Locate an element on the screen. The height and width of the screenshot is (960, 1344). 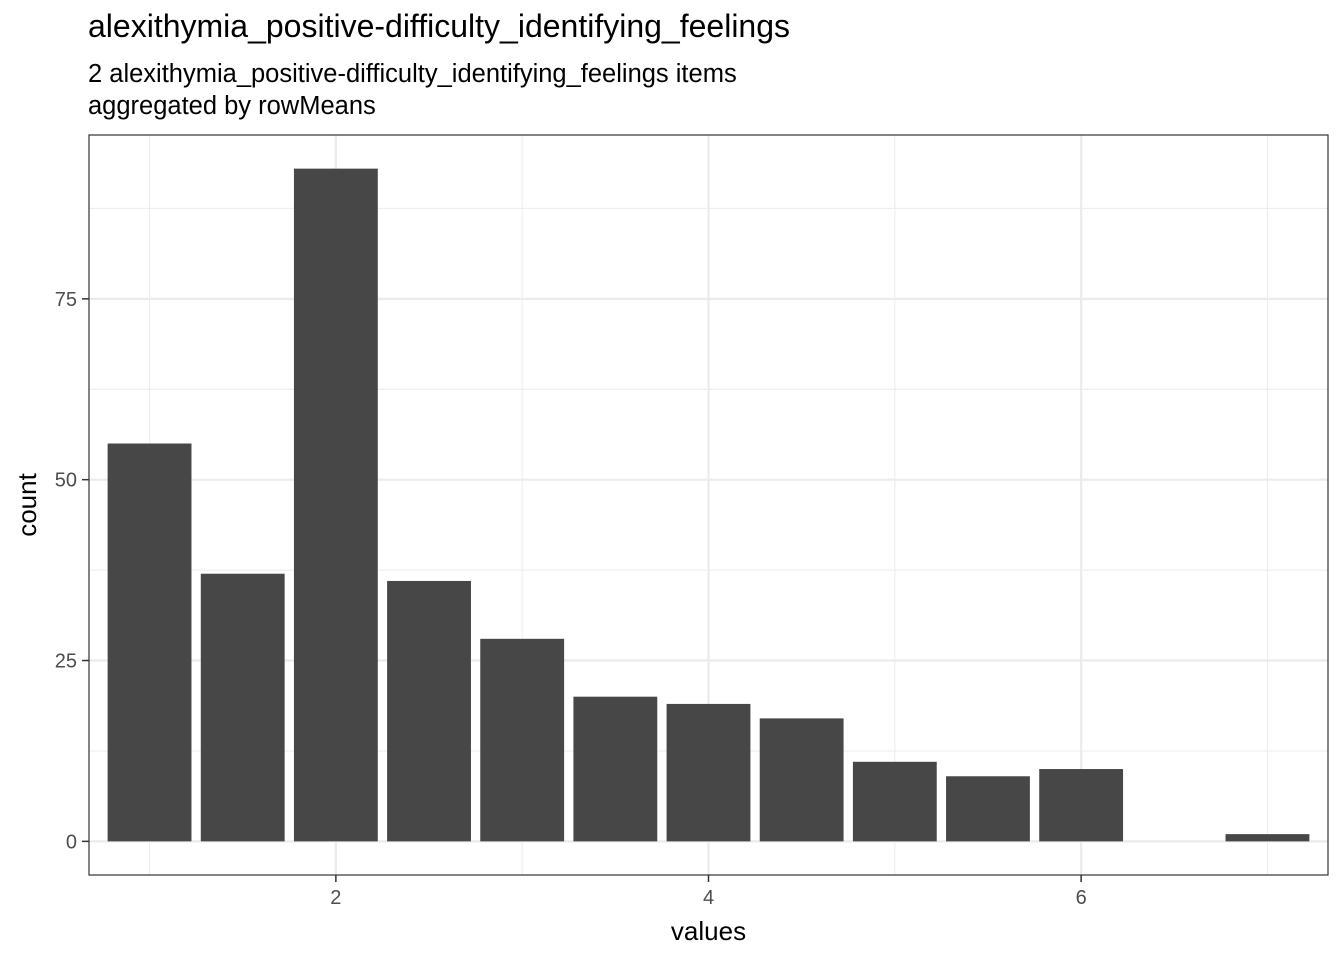
x-tick-label: 6 is located at coordinates (1081, 898).